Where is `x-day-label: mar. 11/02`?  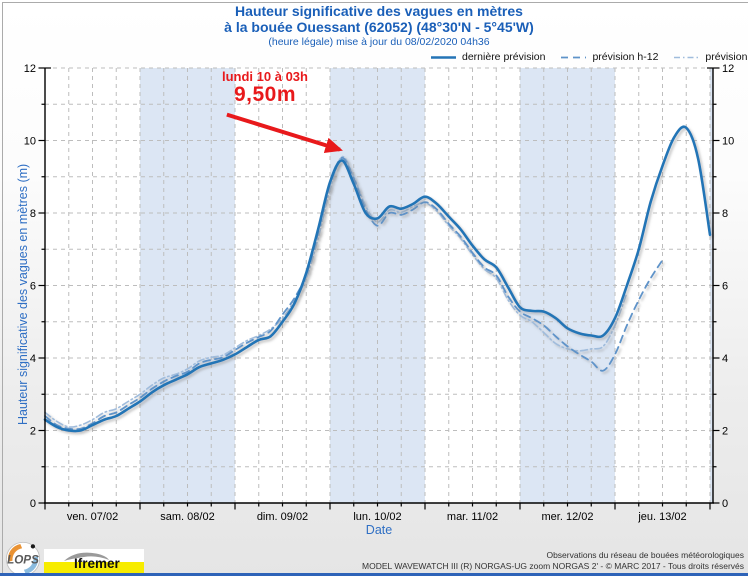
x-day-label: mar. 11/02 is located at coordinates (472, 517).